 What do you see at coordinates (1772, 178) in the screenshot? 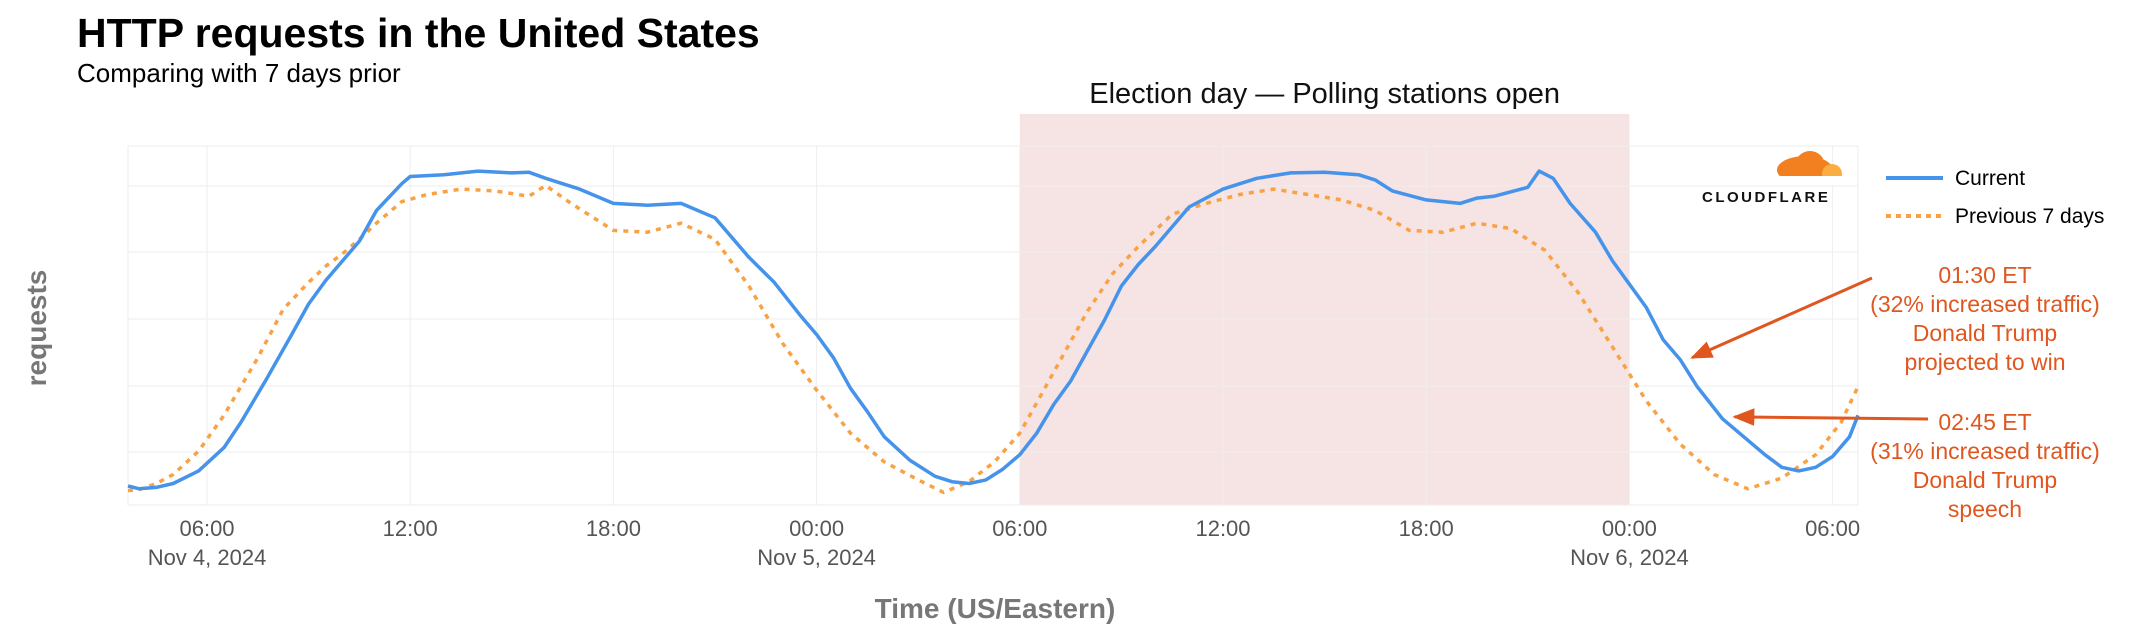
I see `cloudflare-logo: CLOUDFLARE` at bounding box center [1772, 178].